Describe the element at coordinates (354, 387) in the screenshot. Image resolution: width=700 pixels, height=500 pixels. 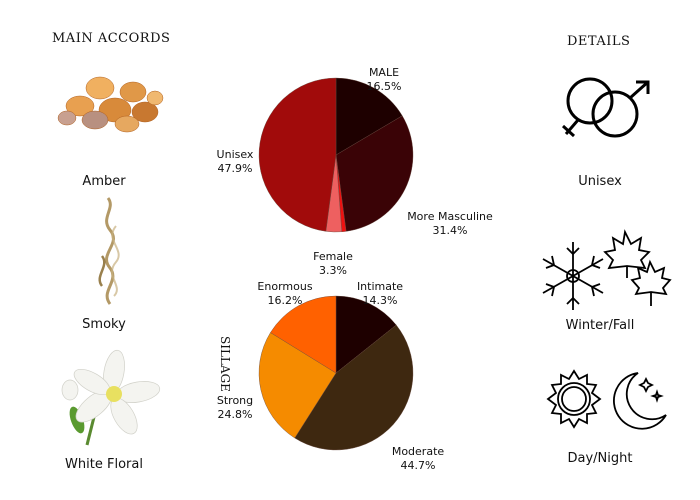
I see `pie-slice-moderate` at that location.